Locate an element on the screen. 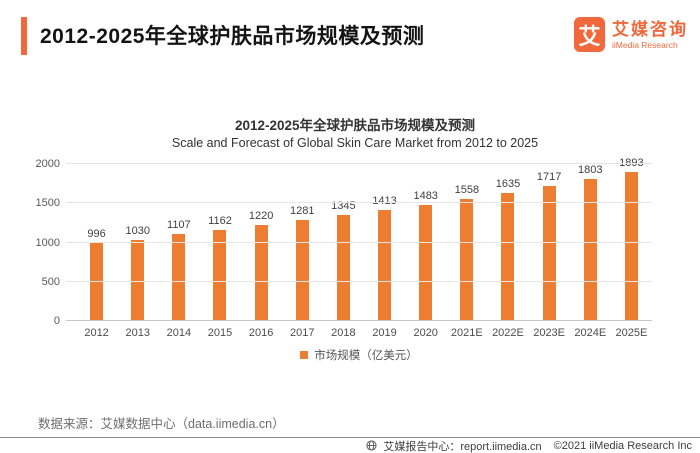 This screenshot has height=453, width=700. bar-value-label: 1220 is located at coordinates (261, 216).